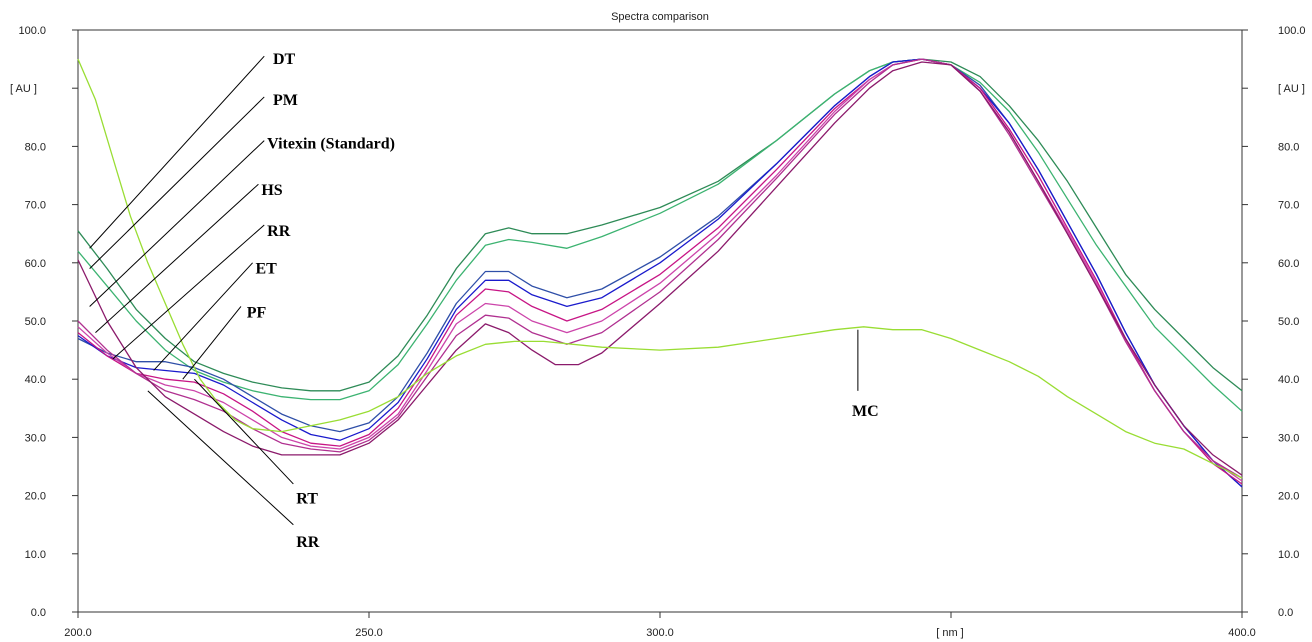  I want to click on annotation-label: MC, so click(865, 411).